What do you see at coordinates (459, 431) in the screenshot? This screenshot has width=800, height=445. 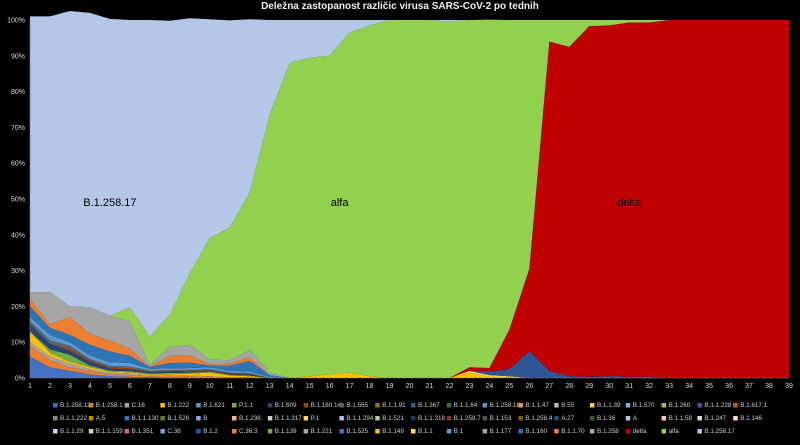 I see `legend-label: B.1` at bounding box center [459, 431].